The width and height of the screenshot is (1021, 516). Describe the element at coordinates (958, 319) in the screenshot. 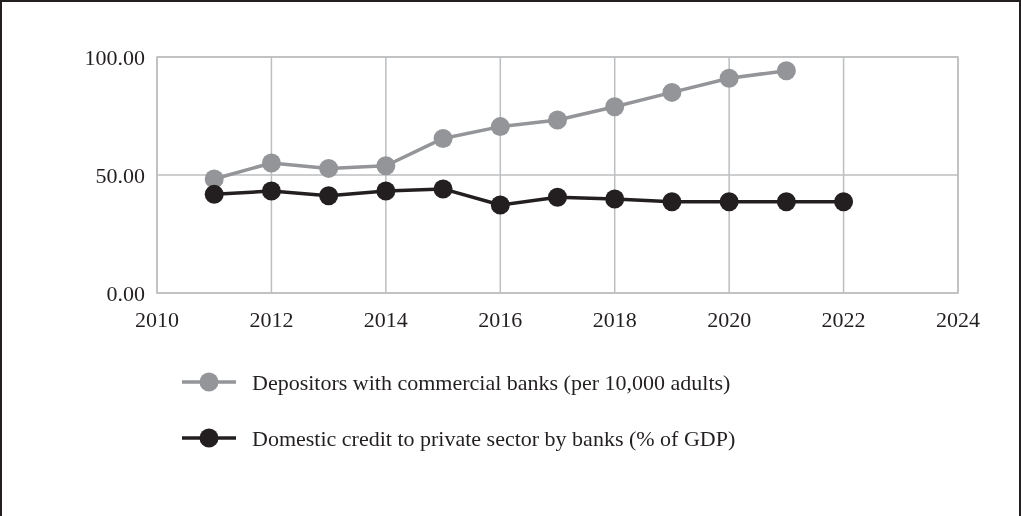

I see `x-tick-label: 2024` at that location.